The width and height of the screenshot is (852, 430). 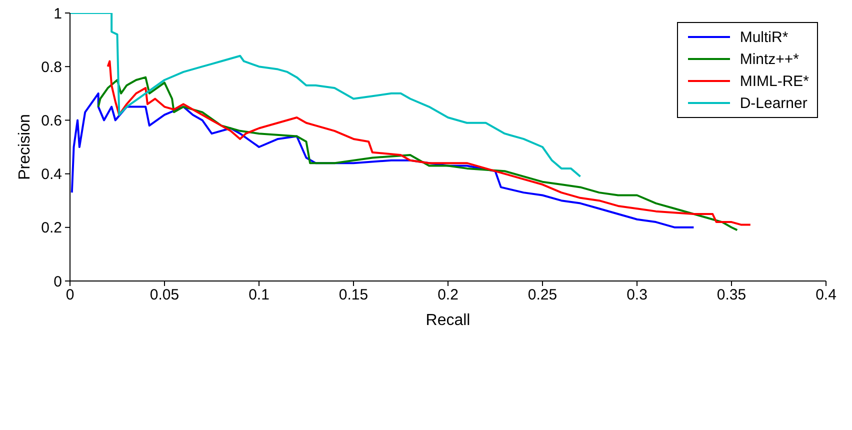 What do you see at coordinates (51, 67) in the screenshot?
I see `y-tick-label: 0.8` at bounding box center [51, 67].